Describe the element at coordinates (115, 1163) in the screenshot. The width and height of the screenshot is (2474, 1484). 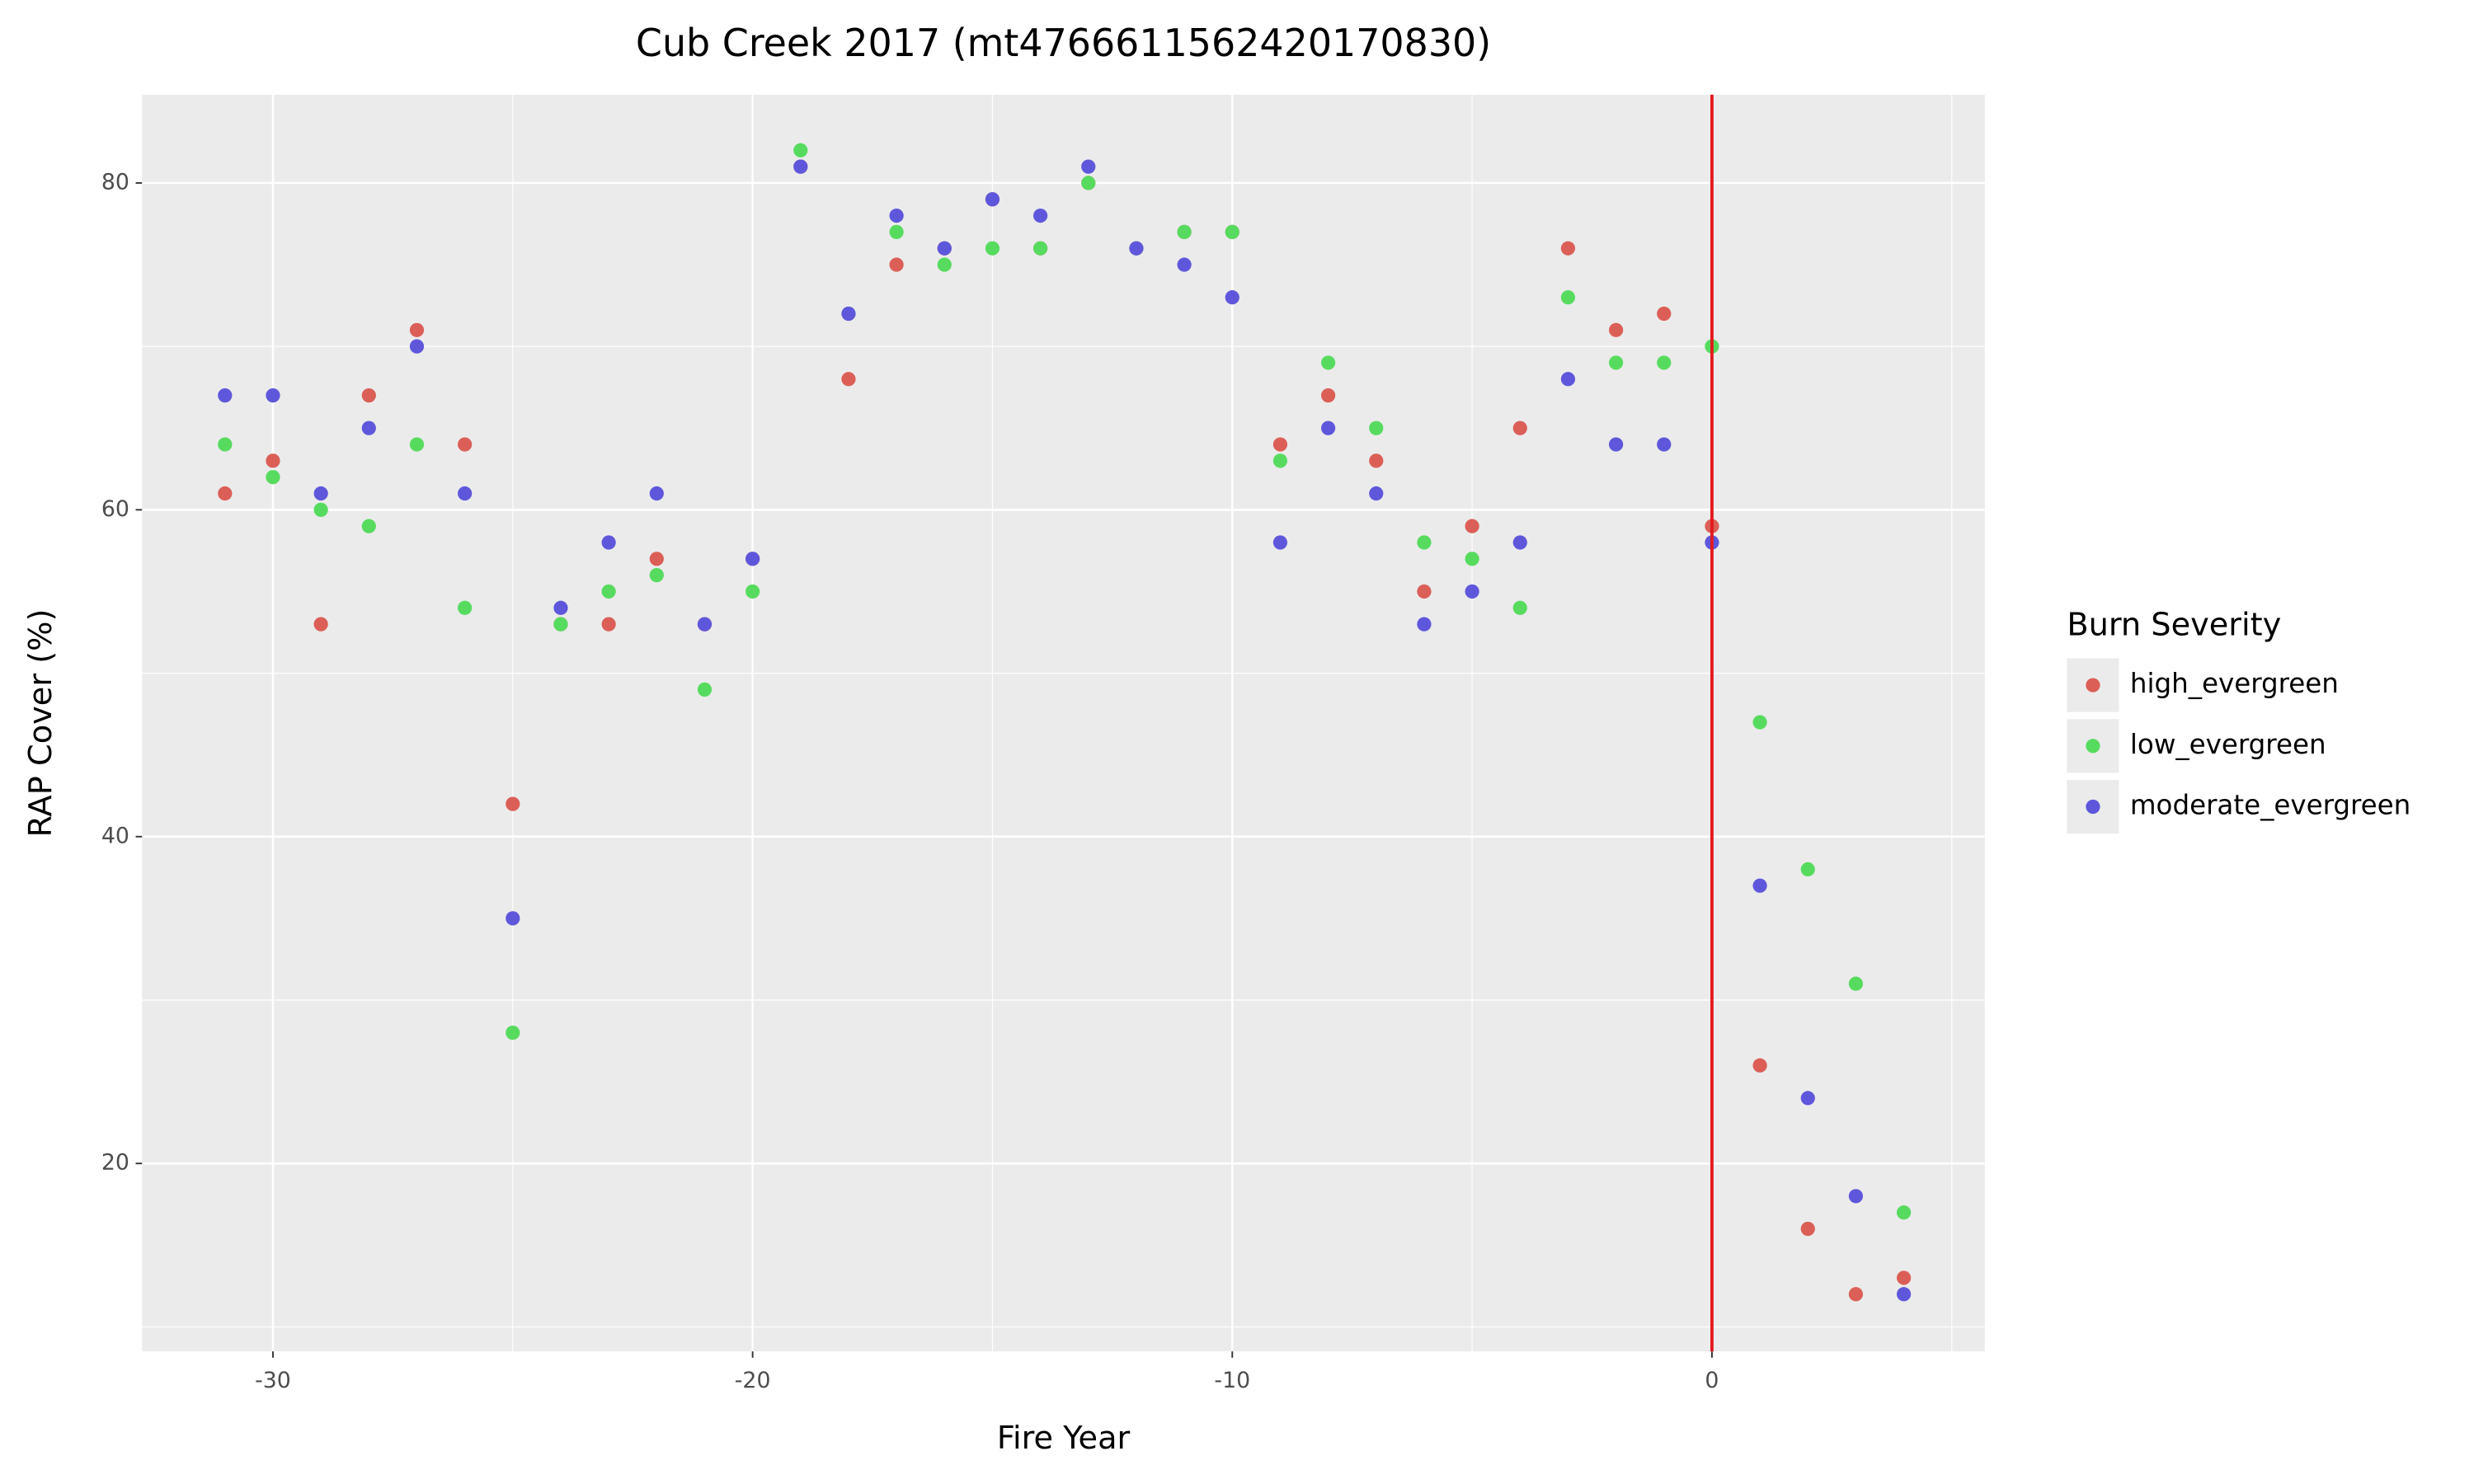
I see `y-tick-label: 20` at that location.